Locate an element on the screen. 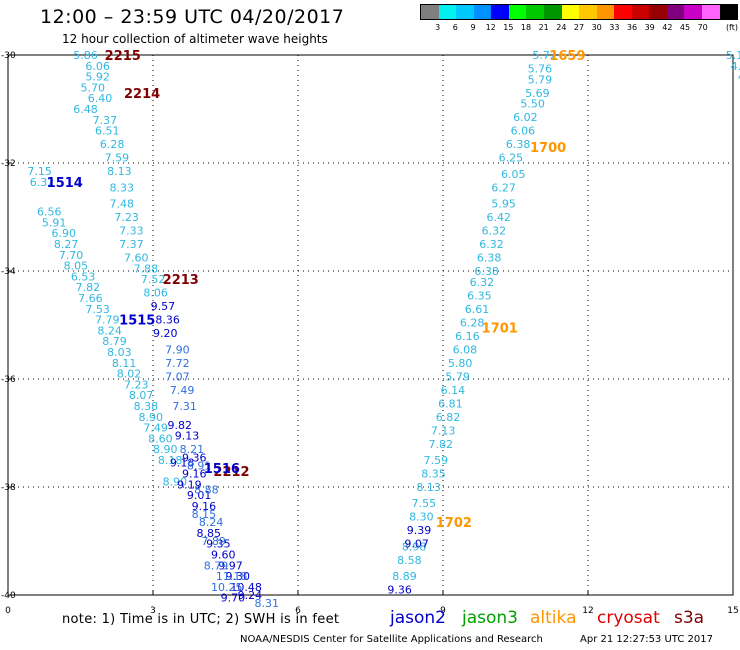  wave-height-value: 7.33 is located at coordinates (131, 231).